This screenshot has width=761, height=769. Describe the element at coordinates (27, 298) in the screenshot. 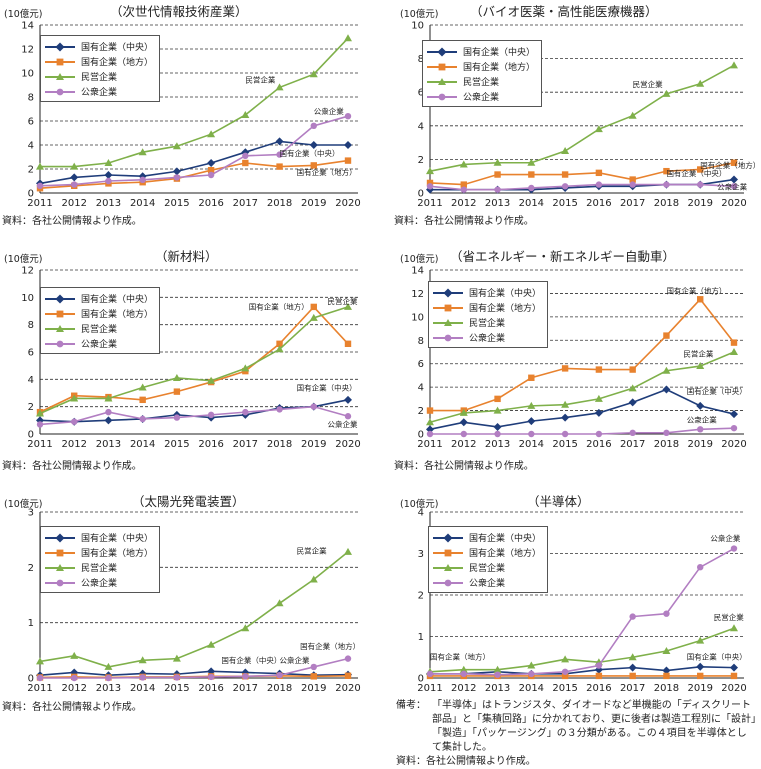

I see `y-tick-label: 10` at that location.